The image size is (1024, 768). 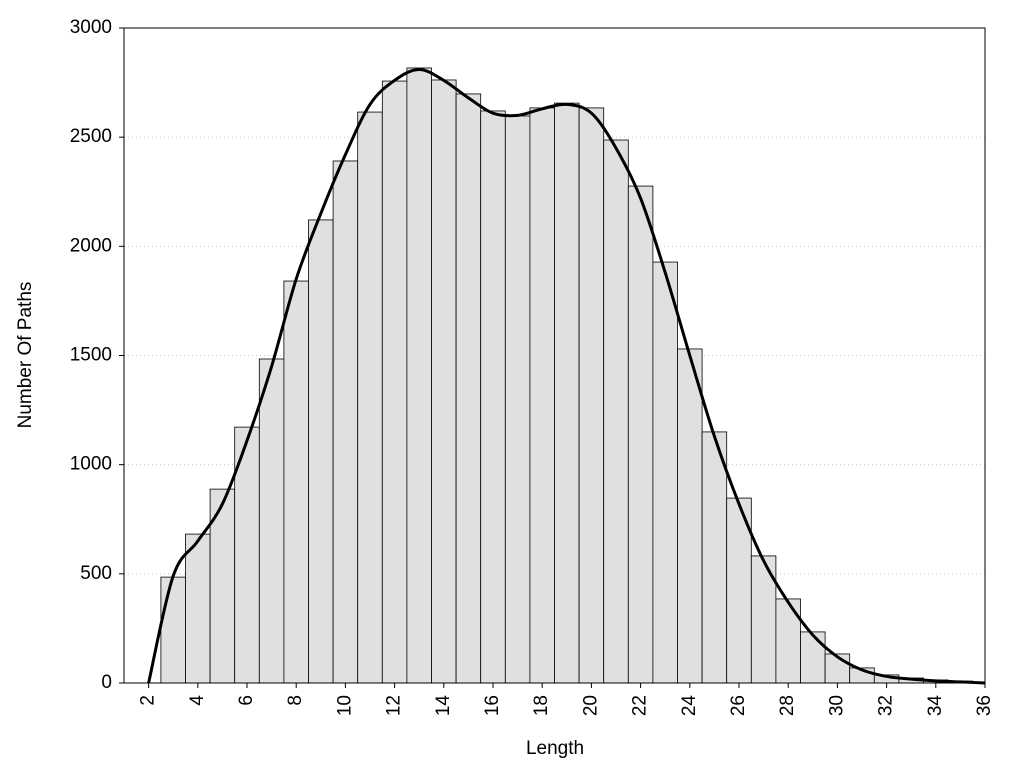 I want to click on x-tick-label: 6, so click(x=246, y=700).